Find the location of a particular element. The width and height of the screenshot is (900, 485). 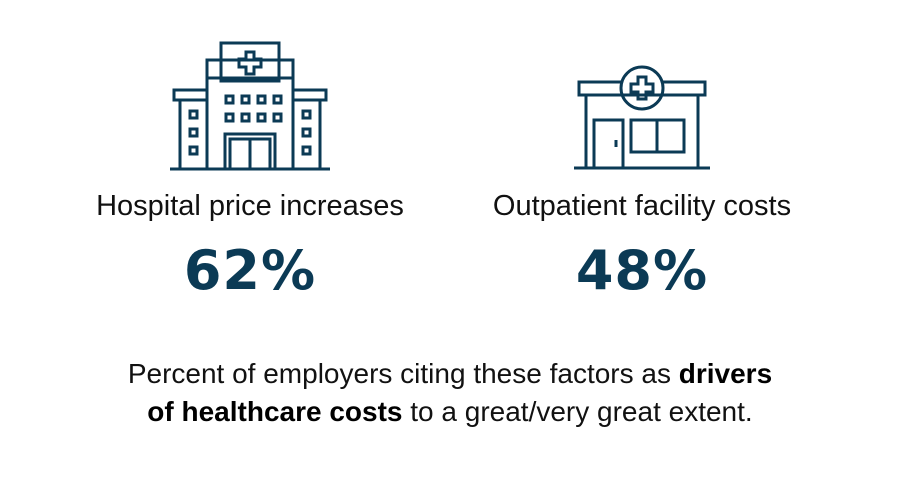

outpatient-clinic-icon is located at coordinates (642, 106).